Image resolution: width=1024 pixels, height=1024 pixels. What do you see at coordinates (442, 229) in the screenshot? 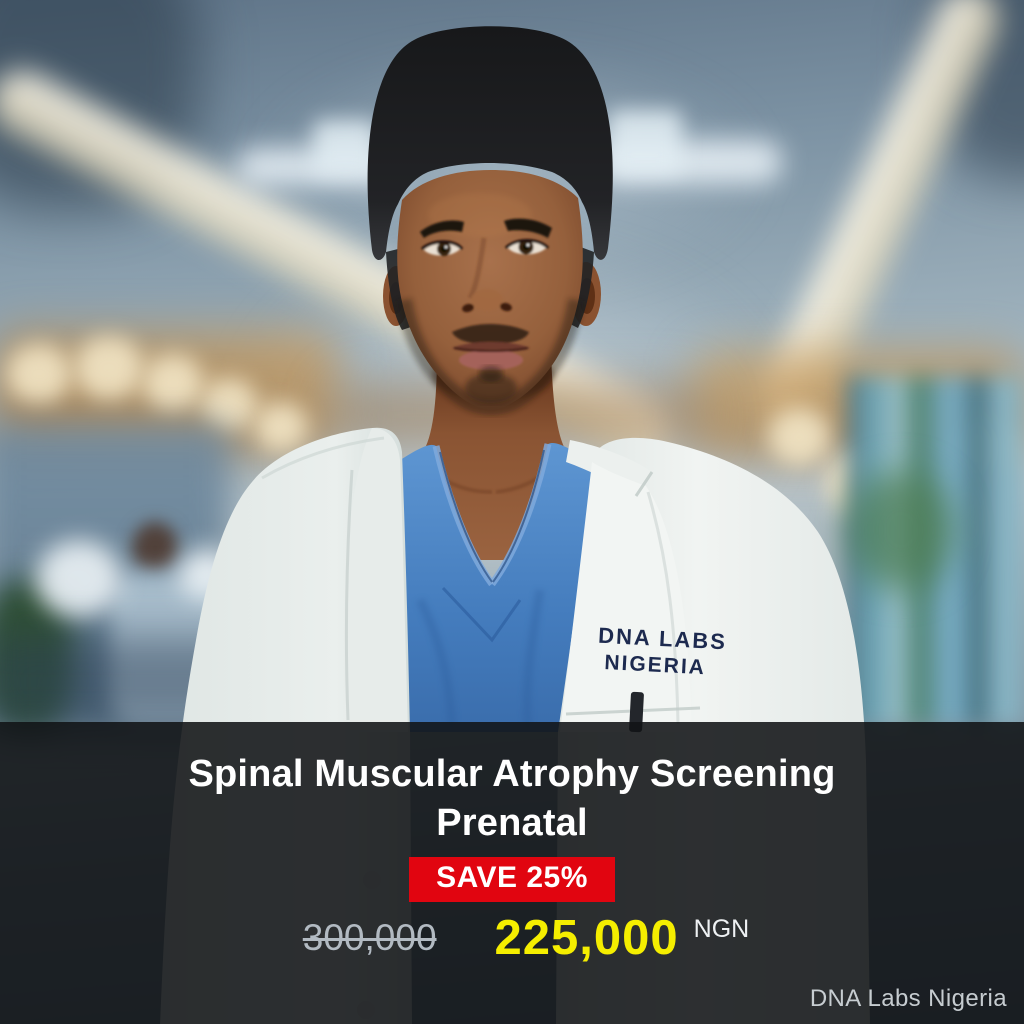
I see `left-eyebrow` at bounding box center [442, 229].